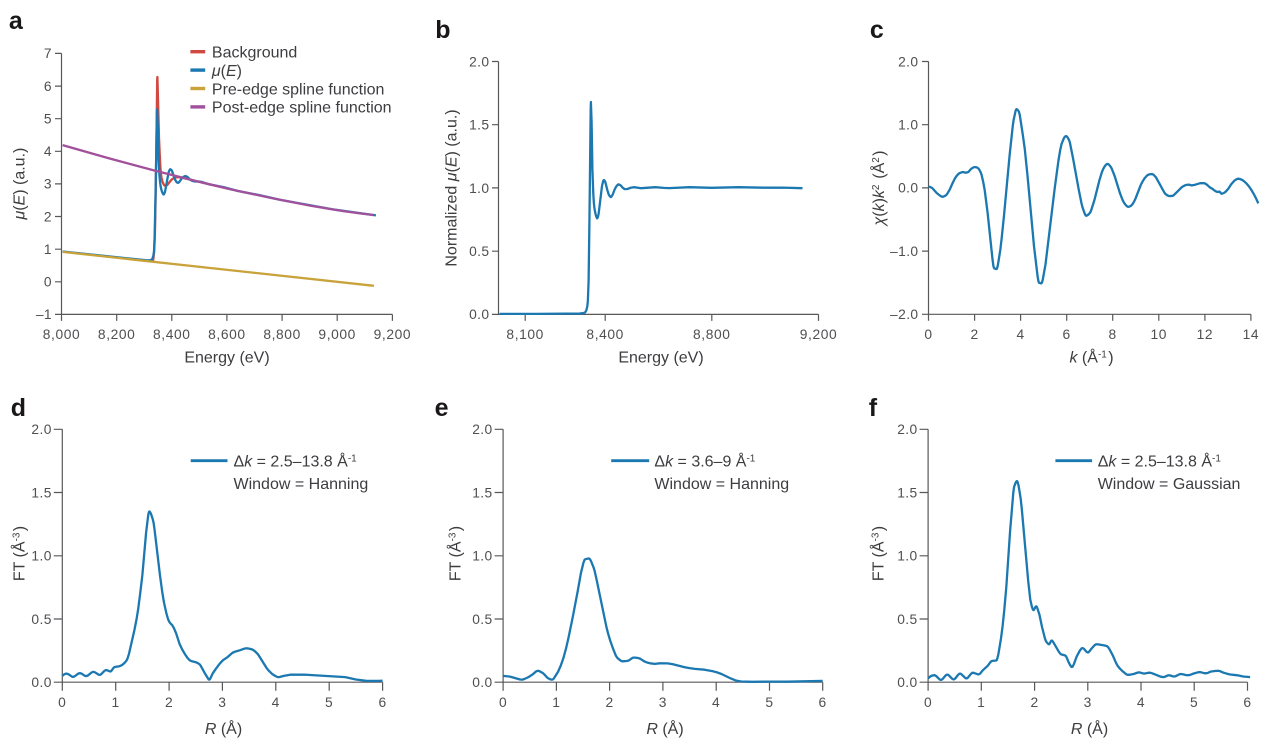  Describe the element at coordinates (1169, 484) in the screenshot. I see `svg-text: Window = Gaussian` at that location.